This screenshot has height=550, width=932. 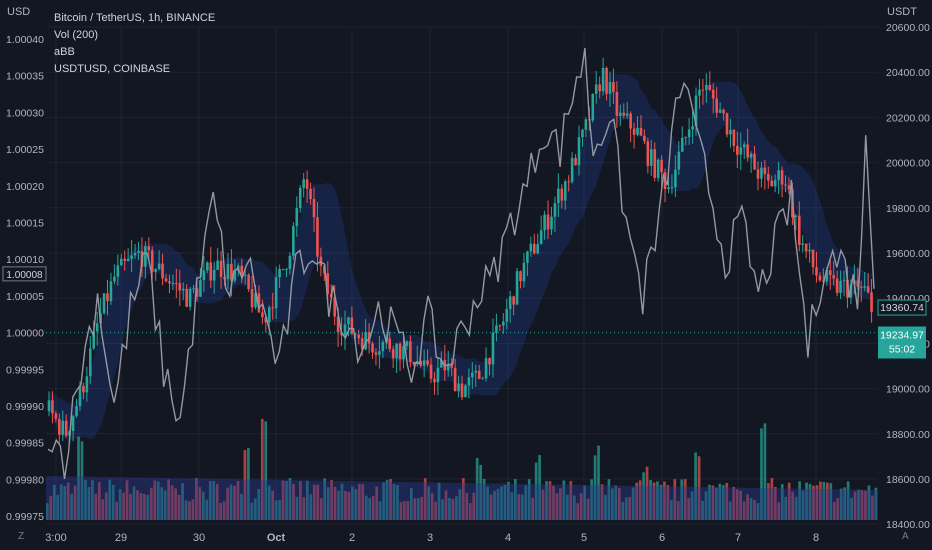 What do you see at coordinates (25, 480) in the screenshot?
I see `left-tick-label: 0.99980` at bounding box center [25, 480].